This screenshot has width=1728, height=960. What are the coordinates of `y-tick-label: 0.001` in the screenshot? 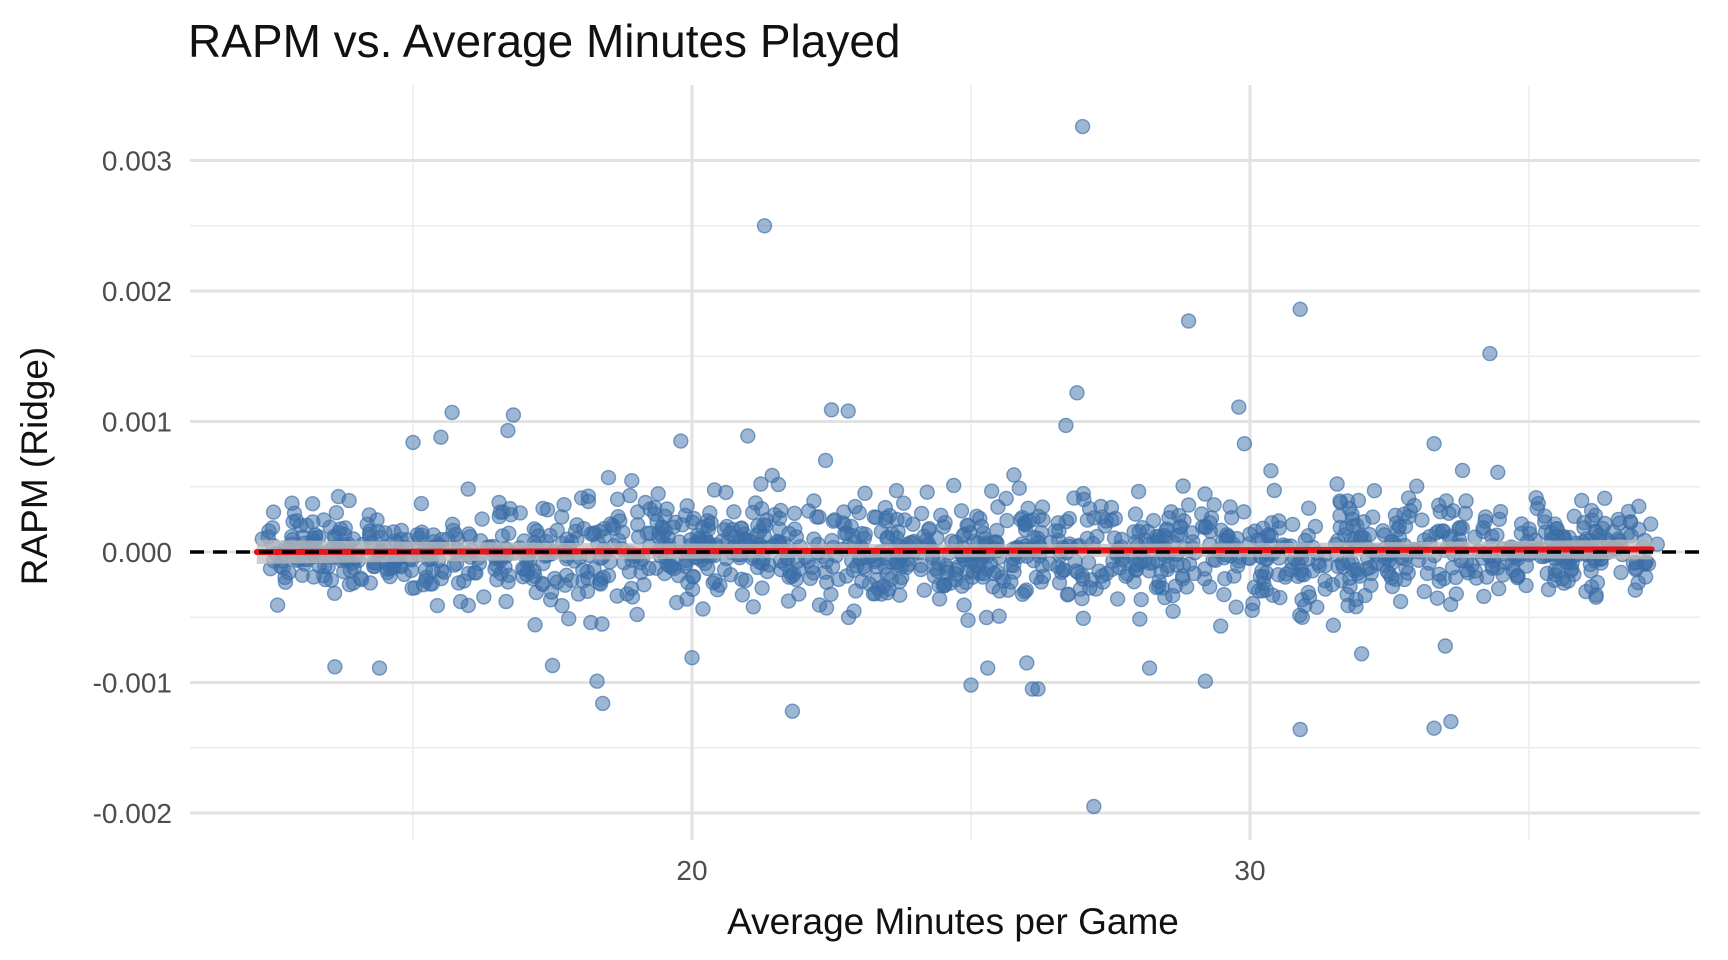 It's located at (137, 422).